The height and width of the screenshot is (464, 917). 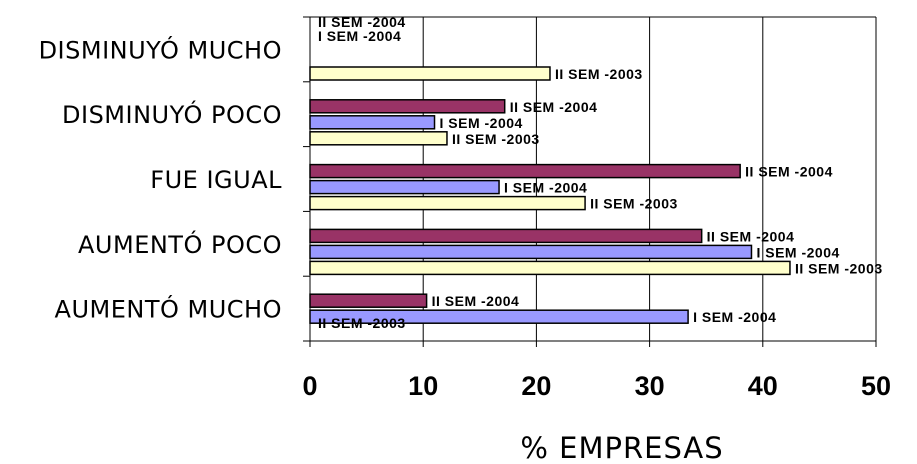 What do you see at coordinates (536, 386) in the screenshot?
I see `x-tick-label-20: 20` at bounding box center [536, 386].